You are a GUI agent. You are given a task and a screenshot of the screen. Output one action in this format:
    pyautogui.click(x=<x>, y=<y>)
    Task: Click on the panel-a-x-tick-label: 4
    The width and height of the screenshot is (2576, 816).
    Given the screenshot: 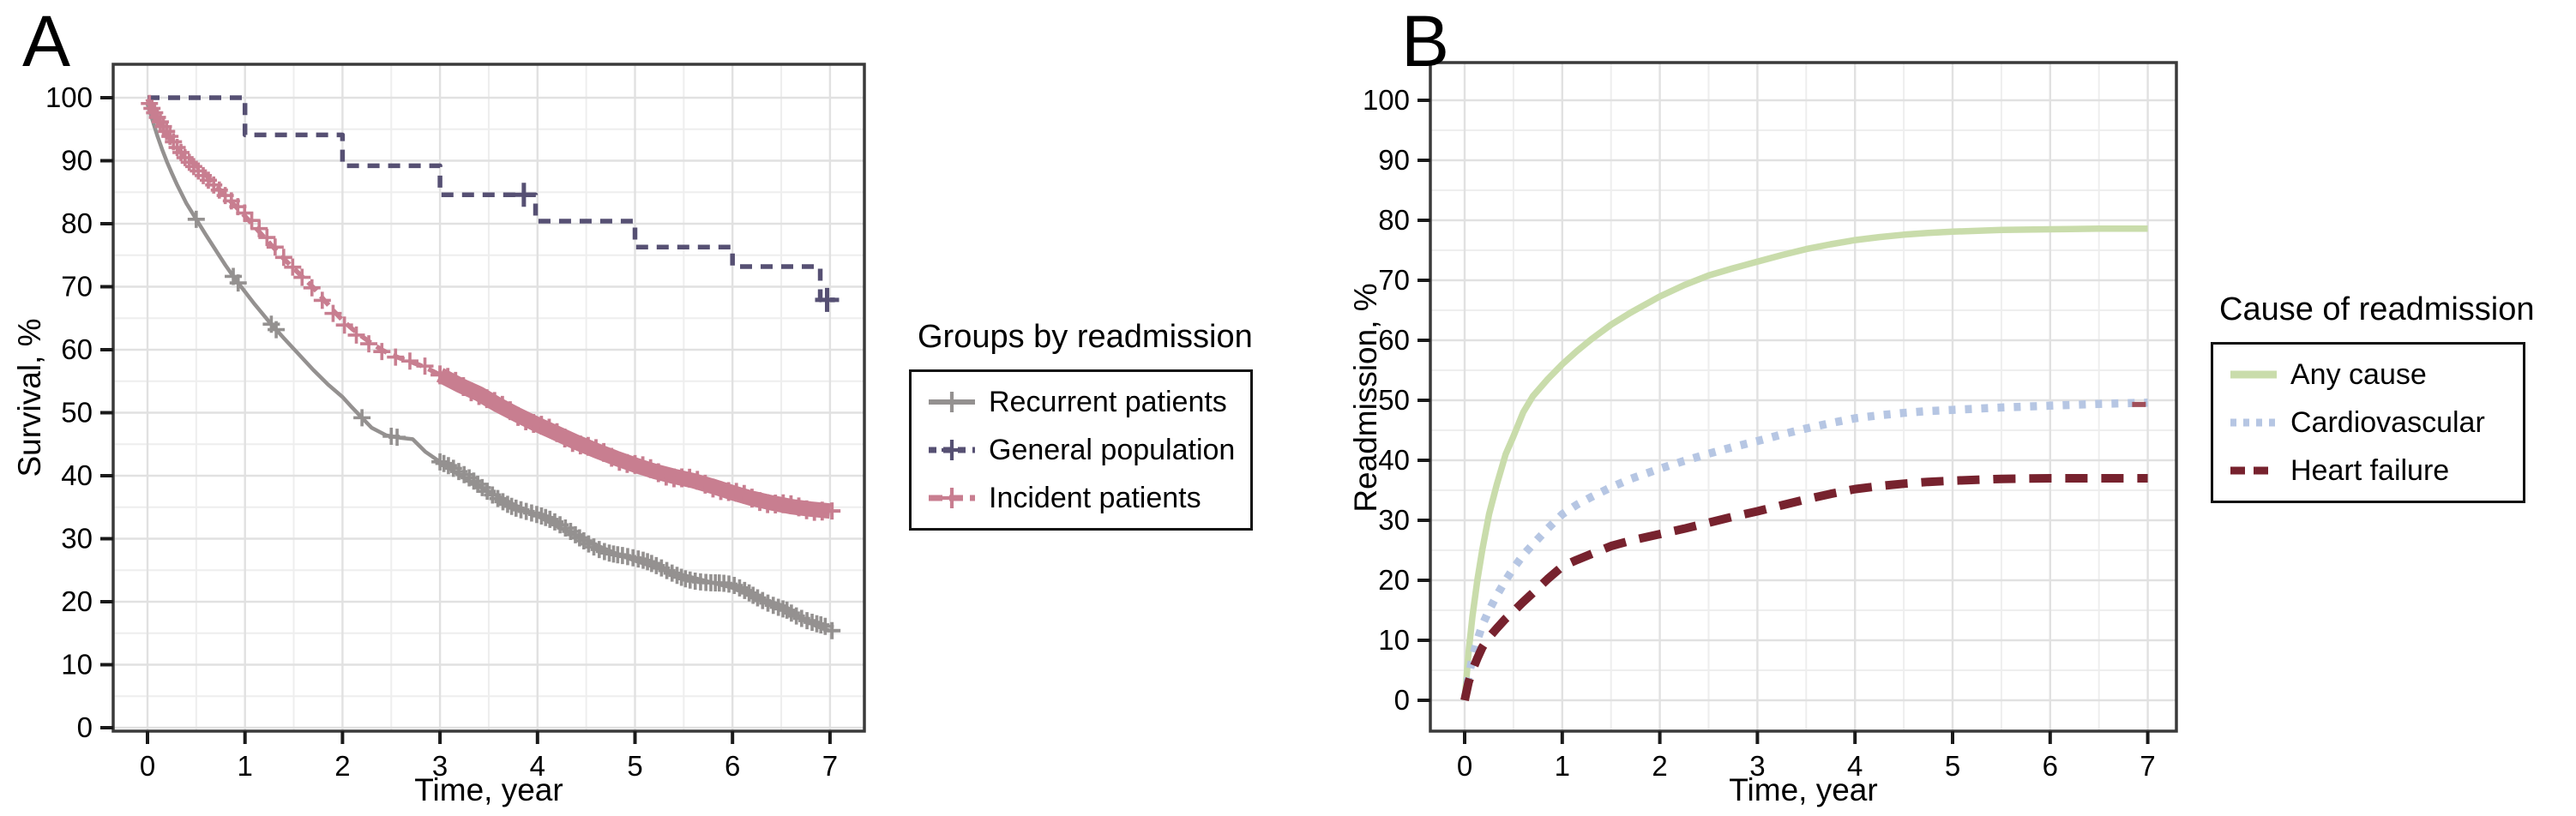 What is the action you would take?
    pyautogui.click(x=537, y=766)
    